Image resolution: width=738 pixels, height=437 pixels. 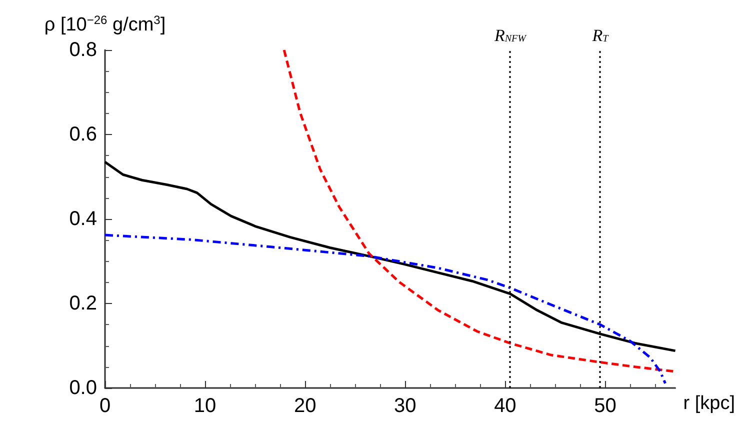 What do you see at coordinates (605, 406) in the screenshot?
I see `x-tick-label: 50` at bounding box center [605, 406].